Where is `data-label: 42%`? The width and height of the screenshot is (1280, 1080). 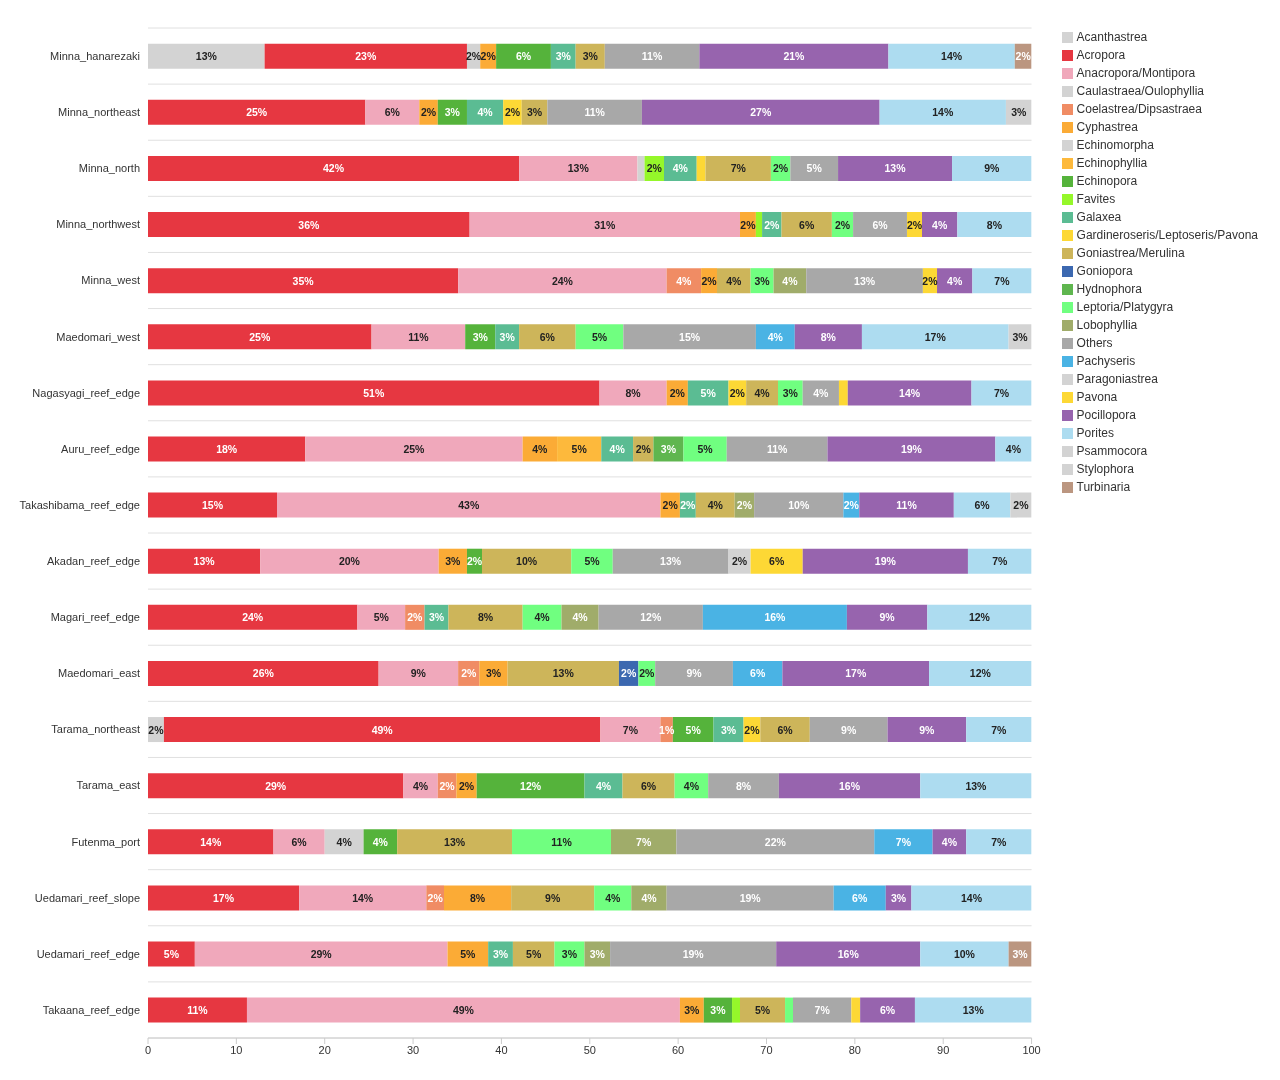 data-label: 42% is located at coordinates (334, 168).